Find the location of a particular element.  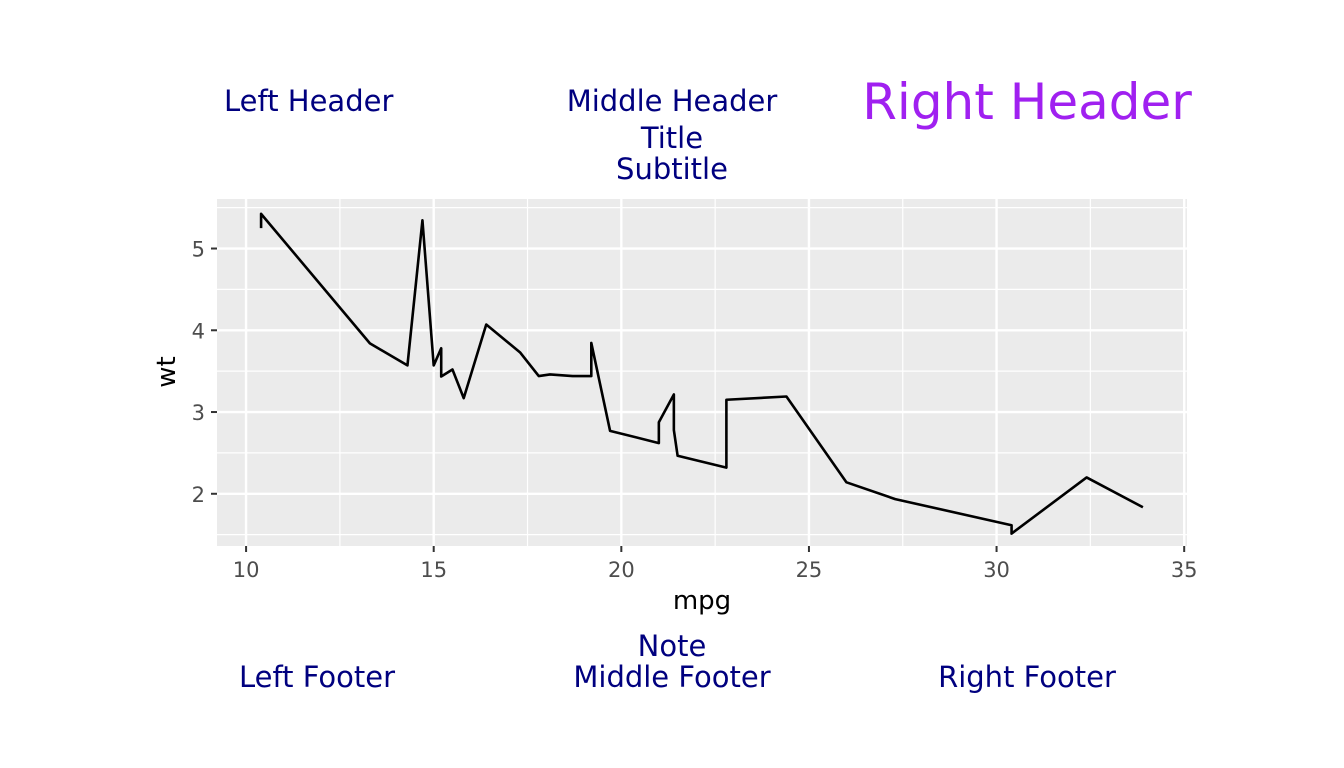

middle-footer: Middle Footer is located at coordinates (672, 677).